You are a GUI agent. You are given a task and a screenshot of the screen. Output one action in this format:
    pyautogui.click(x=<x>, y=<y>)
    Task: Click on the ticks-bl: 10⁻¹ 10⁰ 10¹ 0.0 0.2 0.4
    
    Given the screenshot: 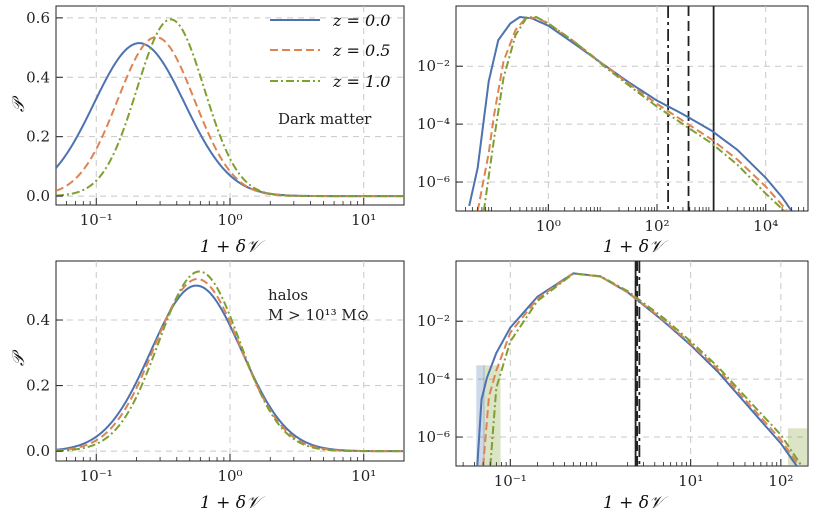 What is the action you would take?
    pyautogui.click(x=201, y=398)
    